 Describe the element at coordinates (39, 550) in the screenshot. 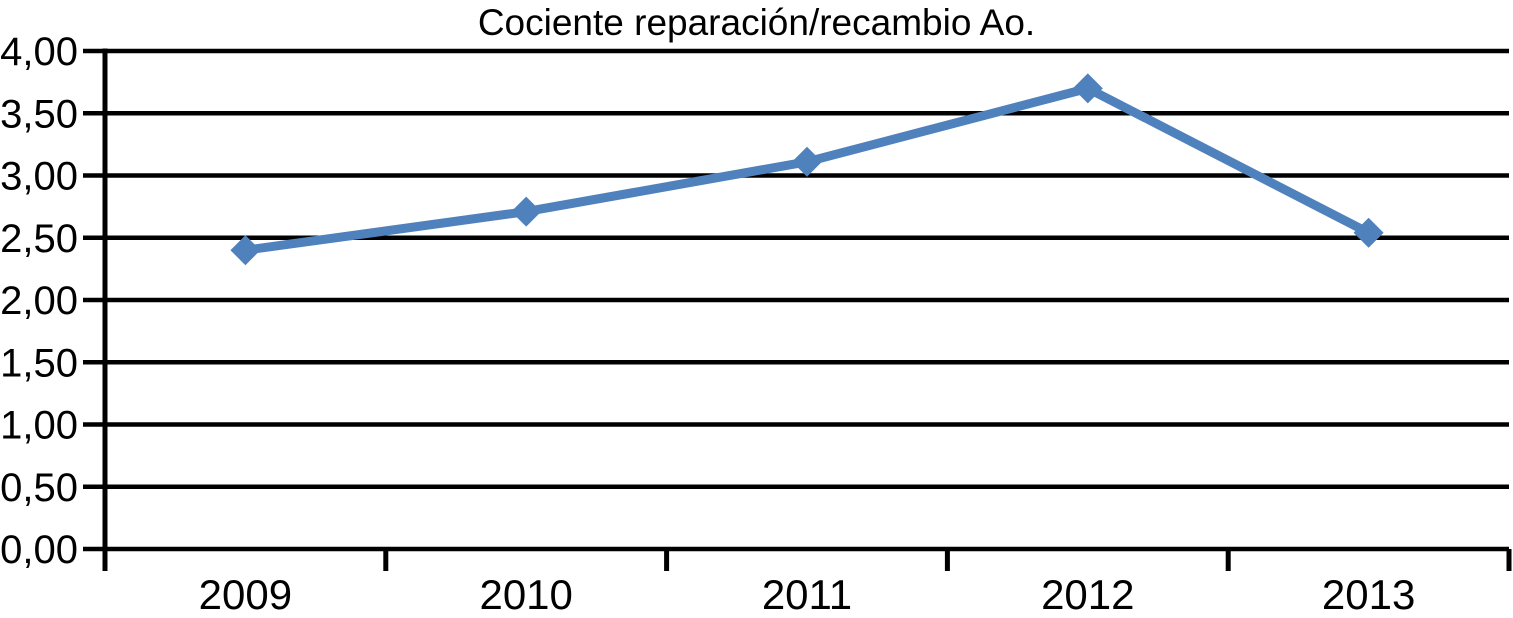

I see `y-tick-label: 0,00` at that location.